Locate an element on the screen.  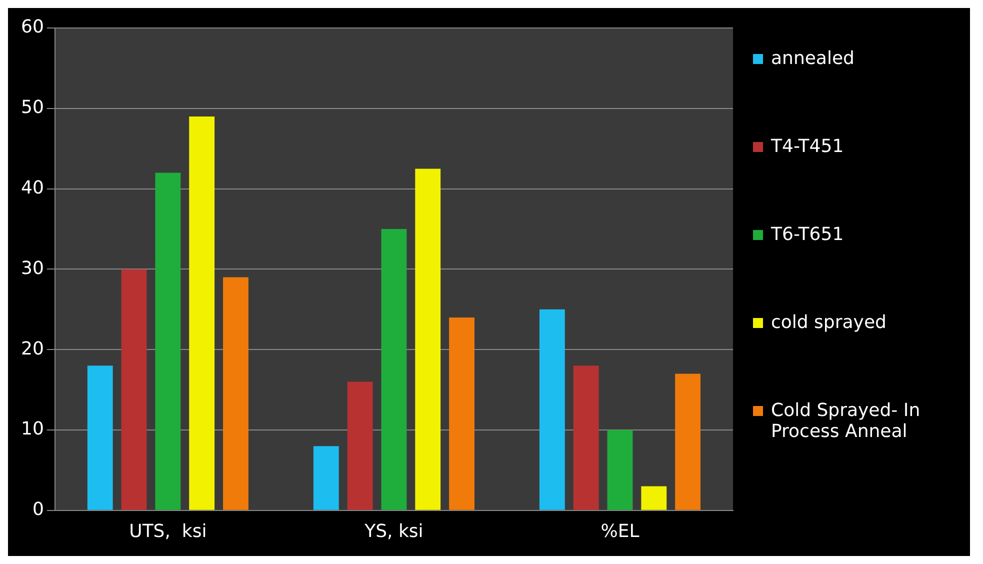
legend-label: cold sprayed is located at coordinates (828, 322).